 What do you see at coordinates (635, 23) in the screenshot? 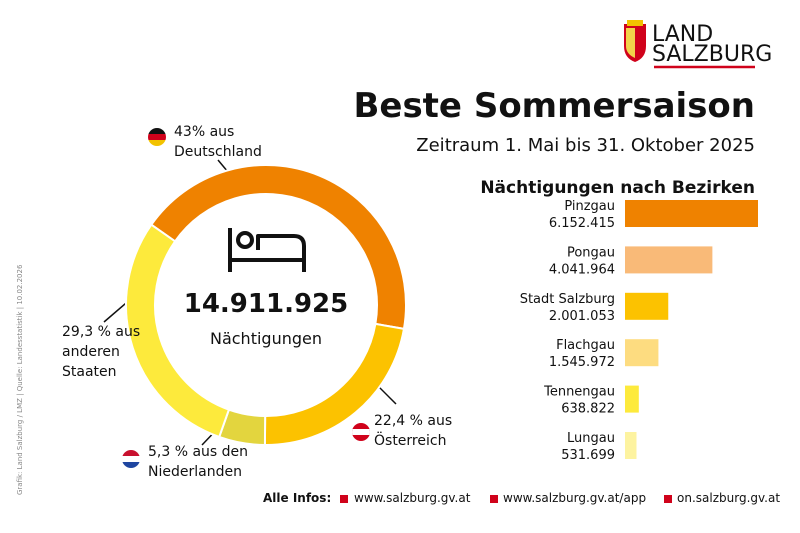
I see `crown` at bounding box center [635, 23].